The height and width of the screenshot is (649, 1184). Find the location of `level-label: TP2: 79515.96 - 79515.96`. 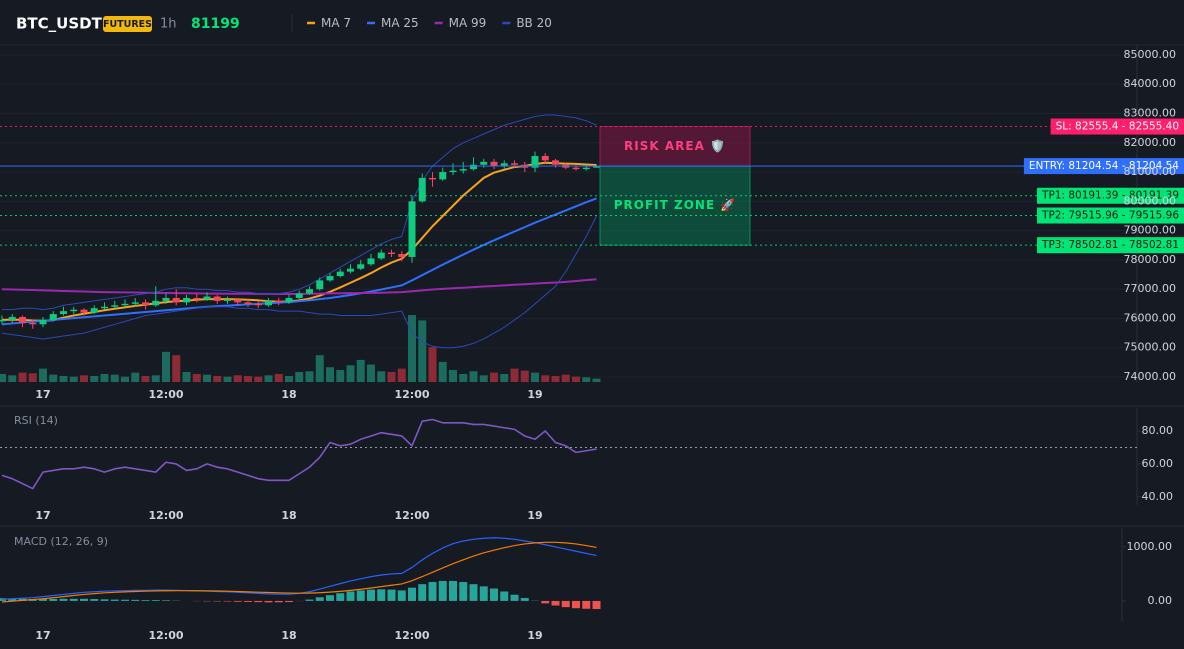

level-label: TP2: 79515.96 - 79515.96 is located at coordinates (1110, 216).